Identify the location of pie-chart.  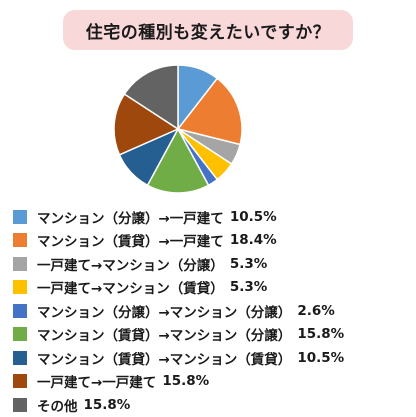
(178, 129).